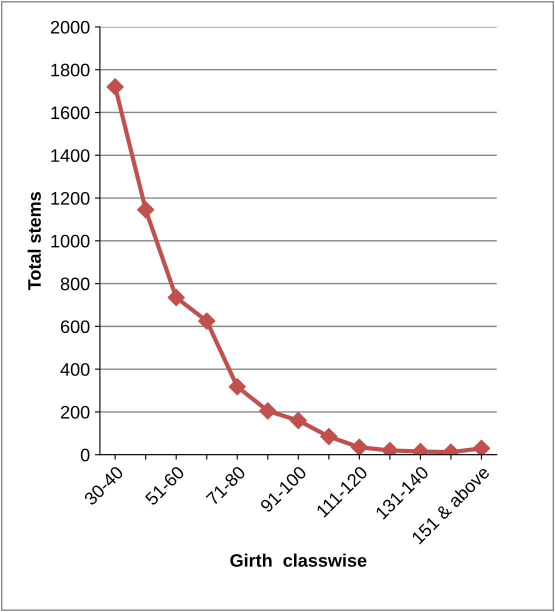 This screenshot has width=555, height=612. I want to click on y-axis-title: Total stems, so click(34, 241).